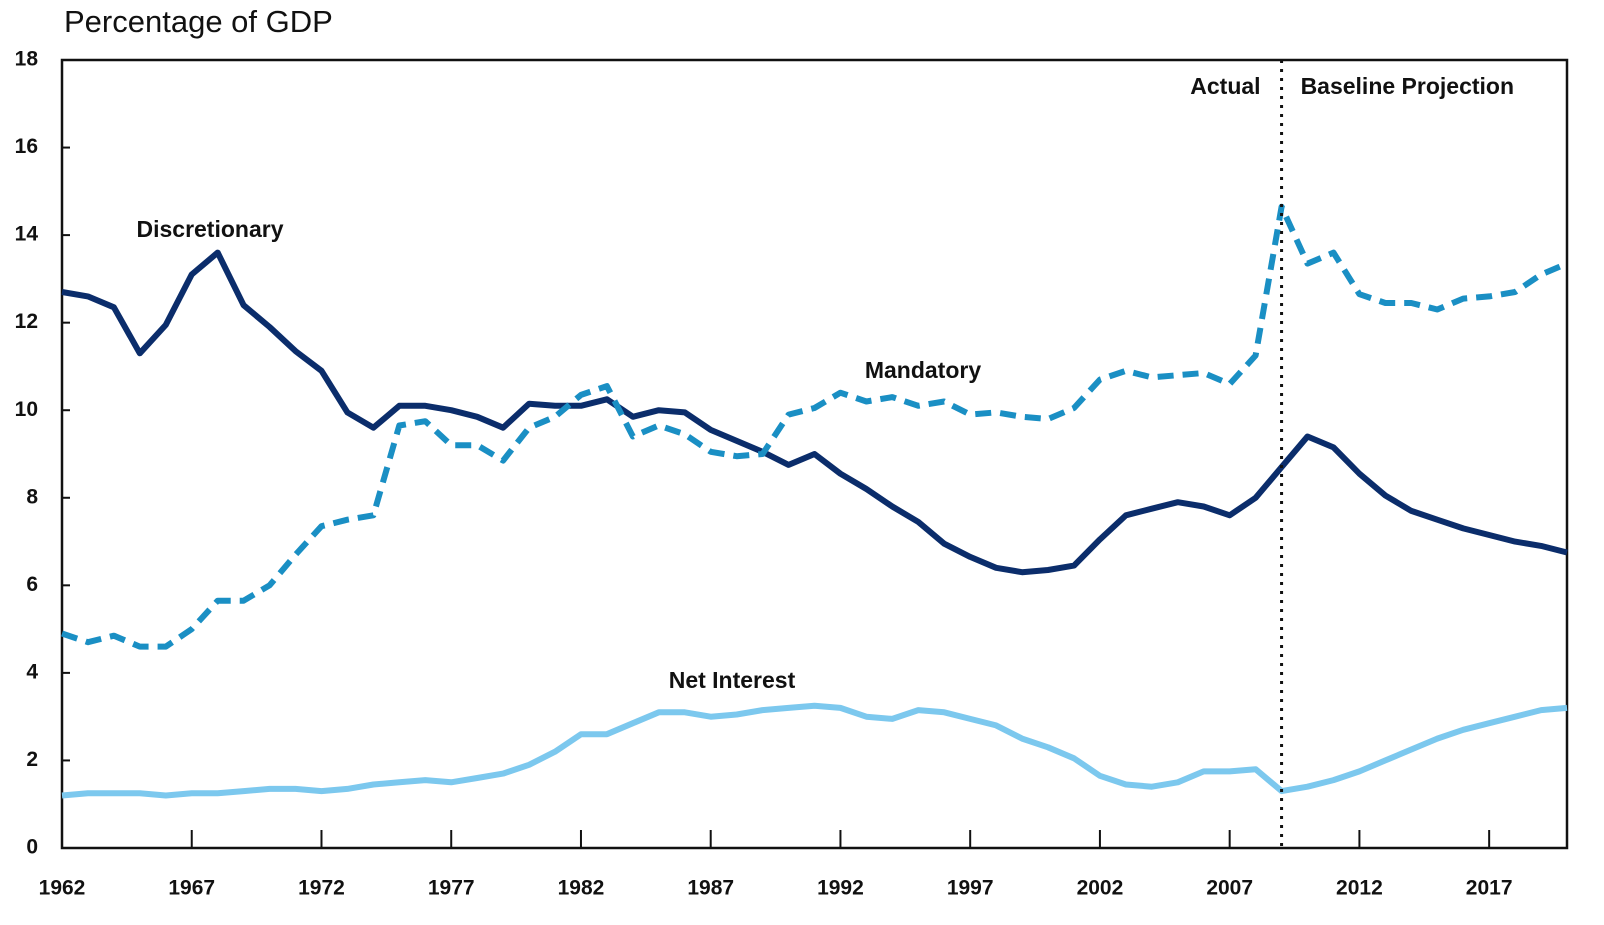 The height and width of the screenshot is (925, 1604). What do you see at coordinates (1407, 86) in the screenshot?
I see `annotation: Baseline Projection` at bounding box center [1407, 86].